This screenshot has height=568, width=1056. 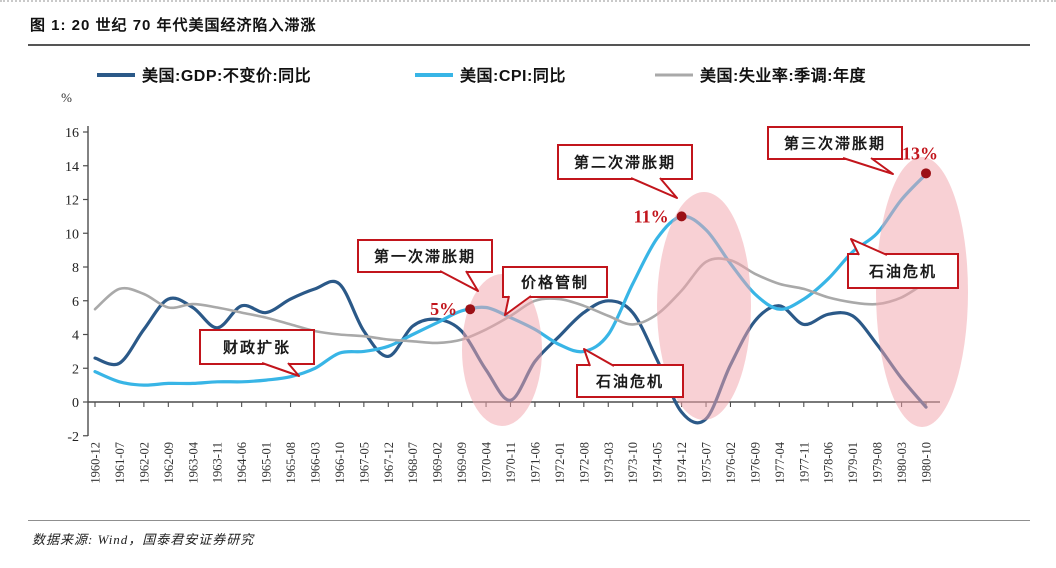 I want to click on legend-label: 美国:CPI:同比, so click(x=513, y=75).